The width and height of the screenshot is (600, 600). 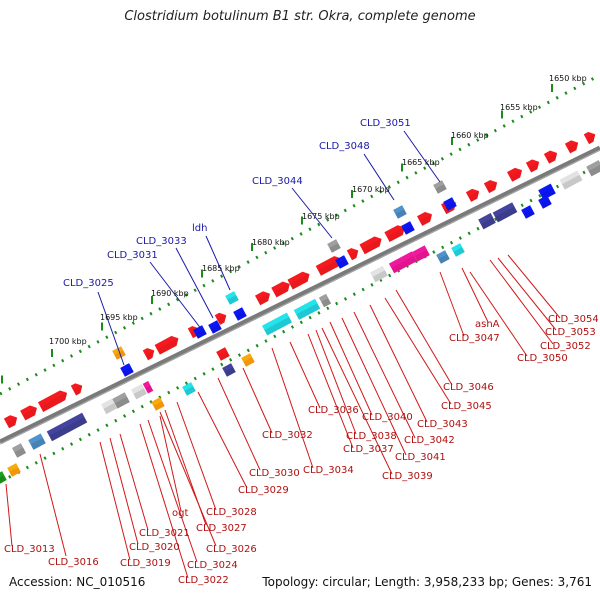 What do you see at coordinates (371, 436) in the screenshot?
I see `gene-label: CLD_3038` at bounding box center [371, 436].